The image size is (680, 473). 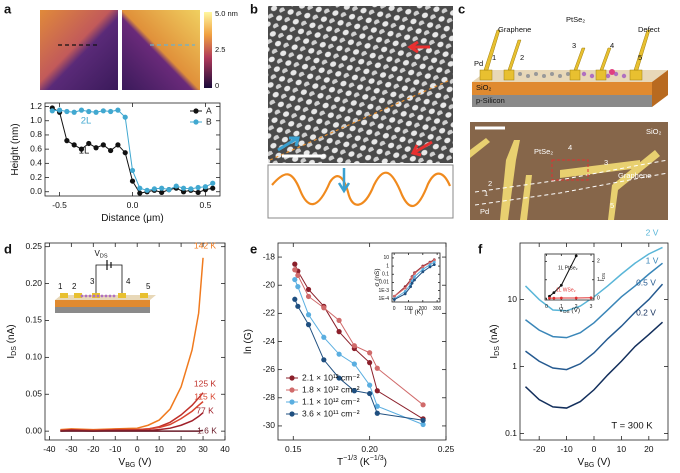 What do you see at coordinates (654, 131) in the screenshot?
I see `photo-label: SiO₂` at bounding box center [654, 131].